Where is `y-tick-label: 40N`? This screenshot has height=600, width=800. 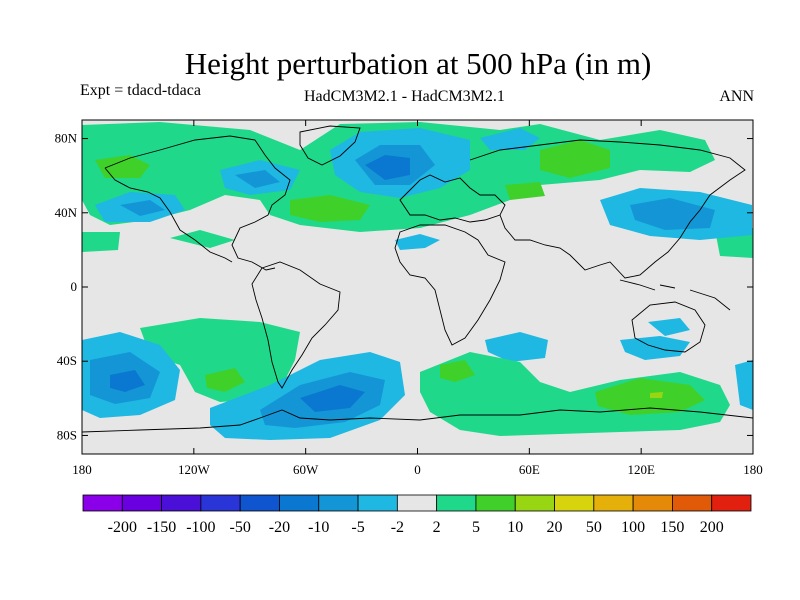
y-tick-label: 40N is located at coordinates (66, 212).